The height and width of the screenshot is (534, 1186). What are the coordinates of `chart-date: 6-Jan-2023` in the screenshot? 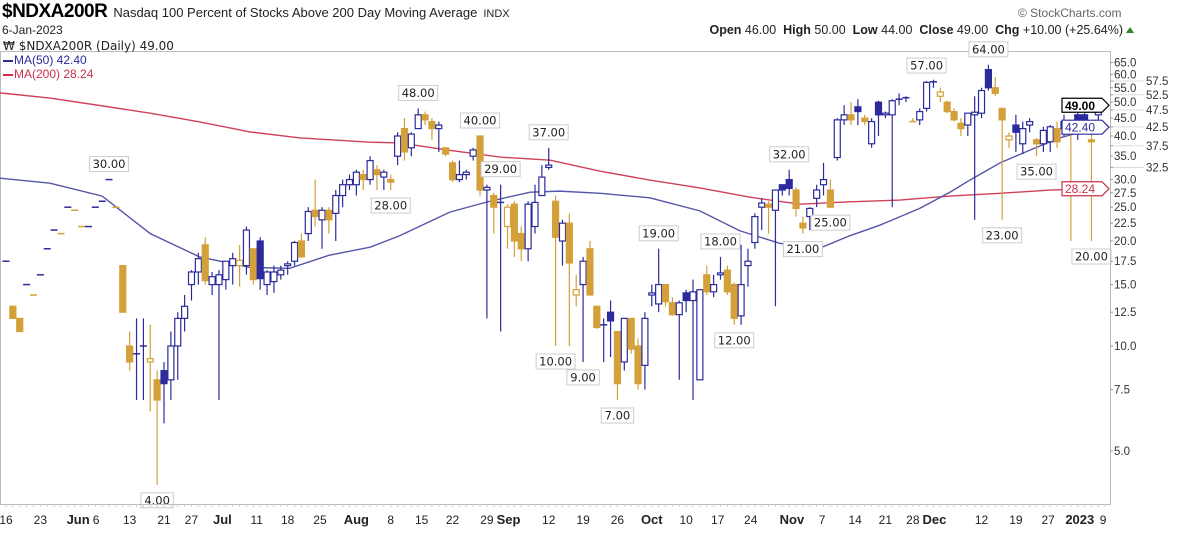 It's located at (32, 30).